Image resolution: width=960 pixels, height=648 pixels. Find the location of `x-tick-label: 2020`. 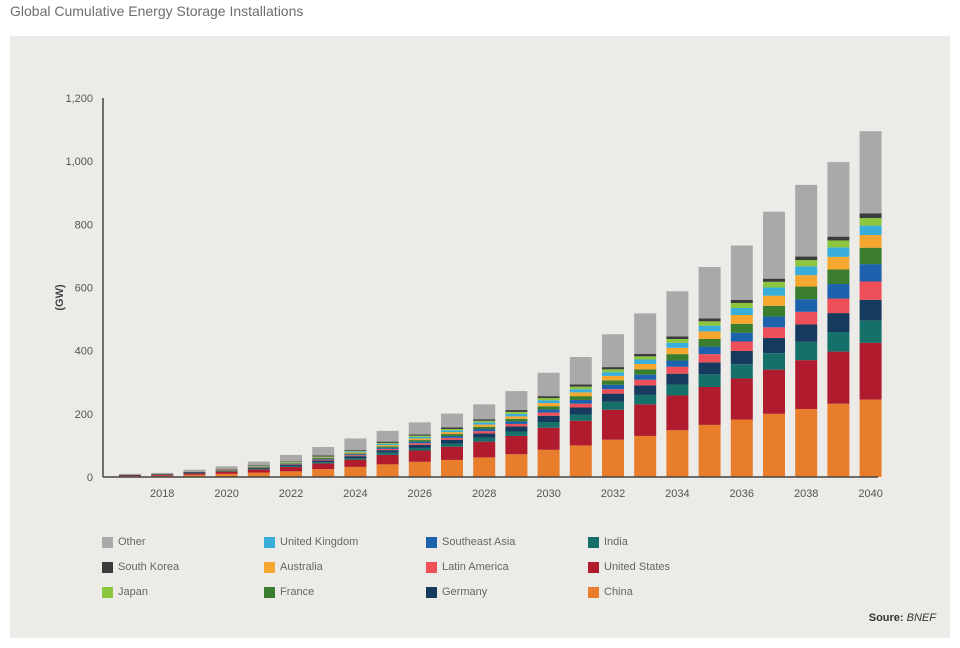

x-tick-label: 2020 is located at coordinates (226, 494).